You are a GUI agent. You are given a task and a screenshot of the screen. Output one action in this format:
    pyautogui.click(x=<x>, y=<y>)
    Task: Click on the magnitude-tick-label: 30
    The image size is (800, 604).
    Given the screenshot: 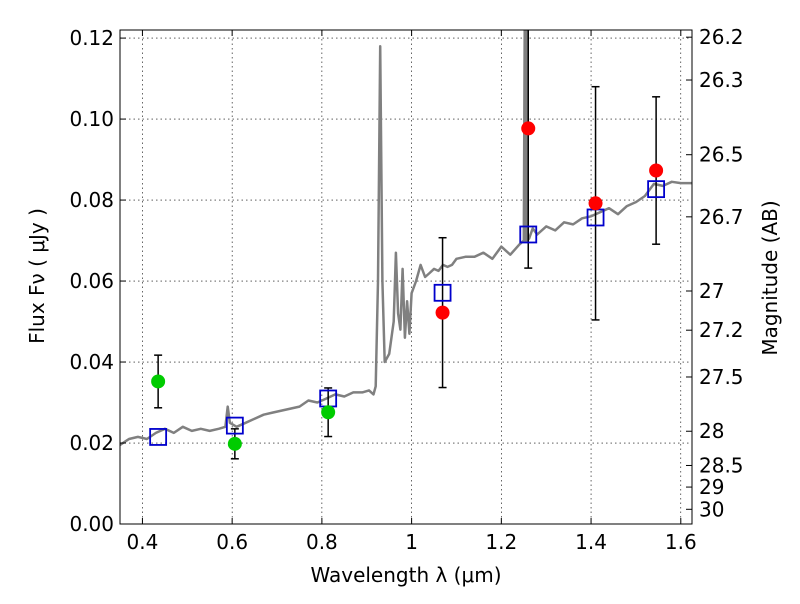 What is the action you would take?
    pyautogui.click(x=711, y=509)
    